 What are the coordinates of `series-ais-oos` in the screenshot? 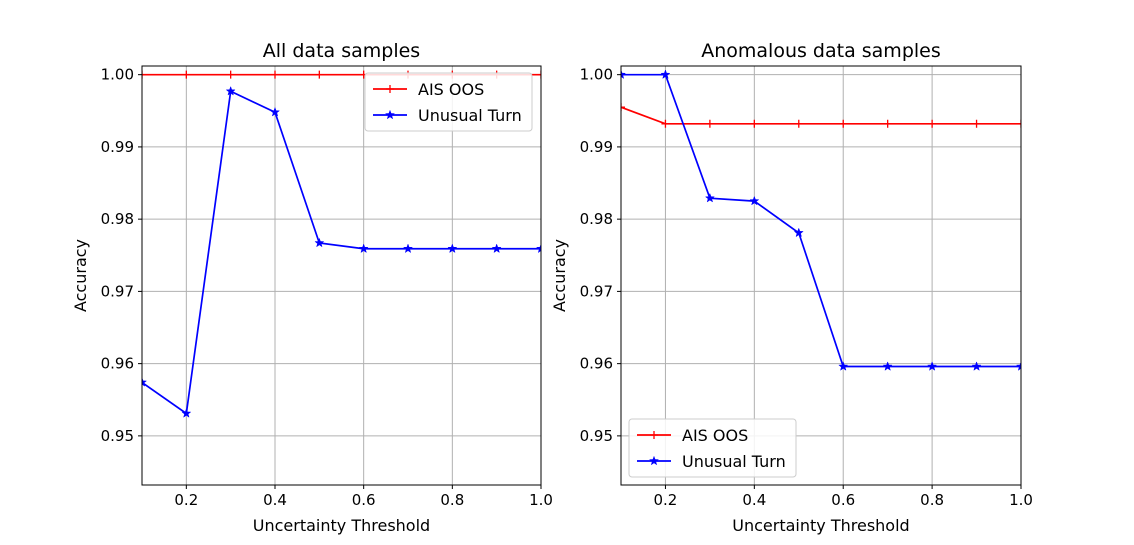 It's located at (821, 115).